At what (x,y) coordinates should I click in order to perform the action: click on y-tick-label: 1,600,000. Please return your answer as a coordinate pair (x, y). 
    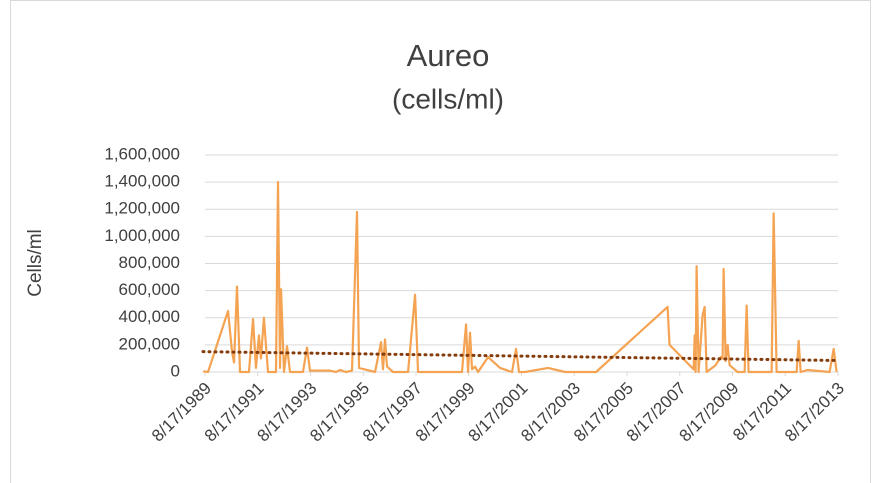
    Looking at the image, I should click on (142, 153).